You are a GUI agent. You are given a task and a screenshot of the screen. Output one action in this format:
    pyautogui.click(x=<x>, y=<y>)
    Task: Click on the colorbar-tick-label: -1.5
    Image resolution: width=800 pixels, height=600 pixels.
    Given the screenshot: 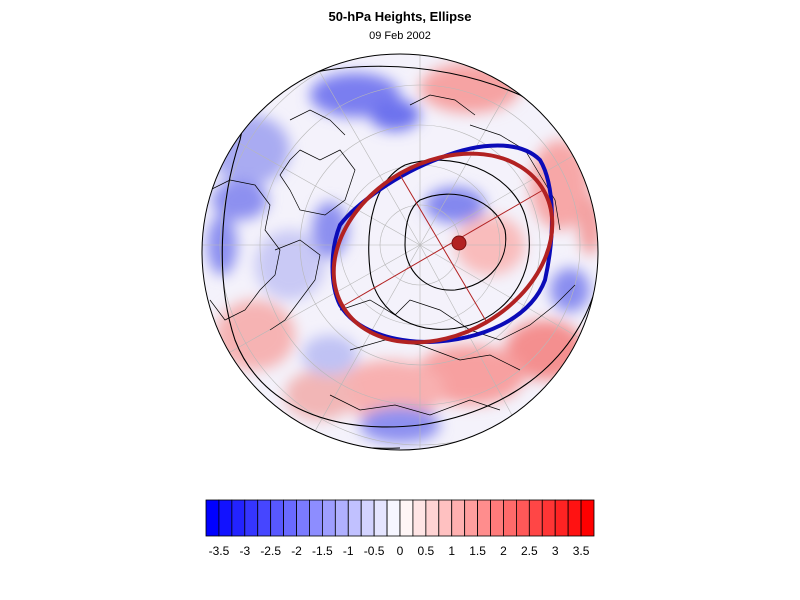 What is the action you would take?
    pyautogui.click(x=322, y=551)
    